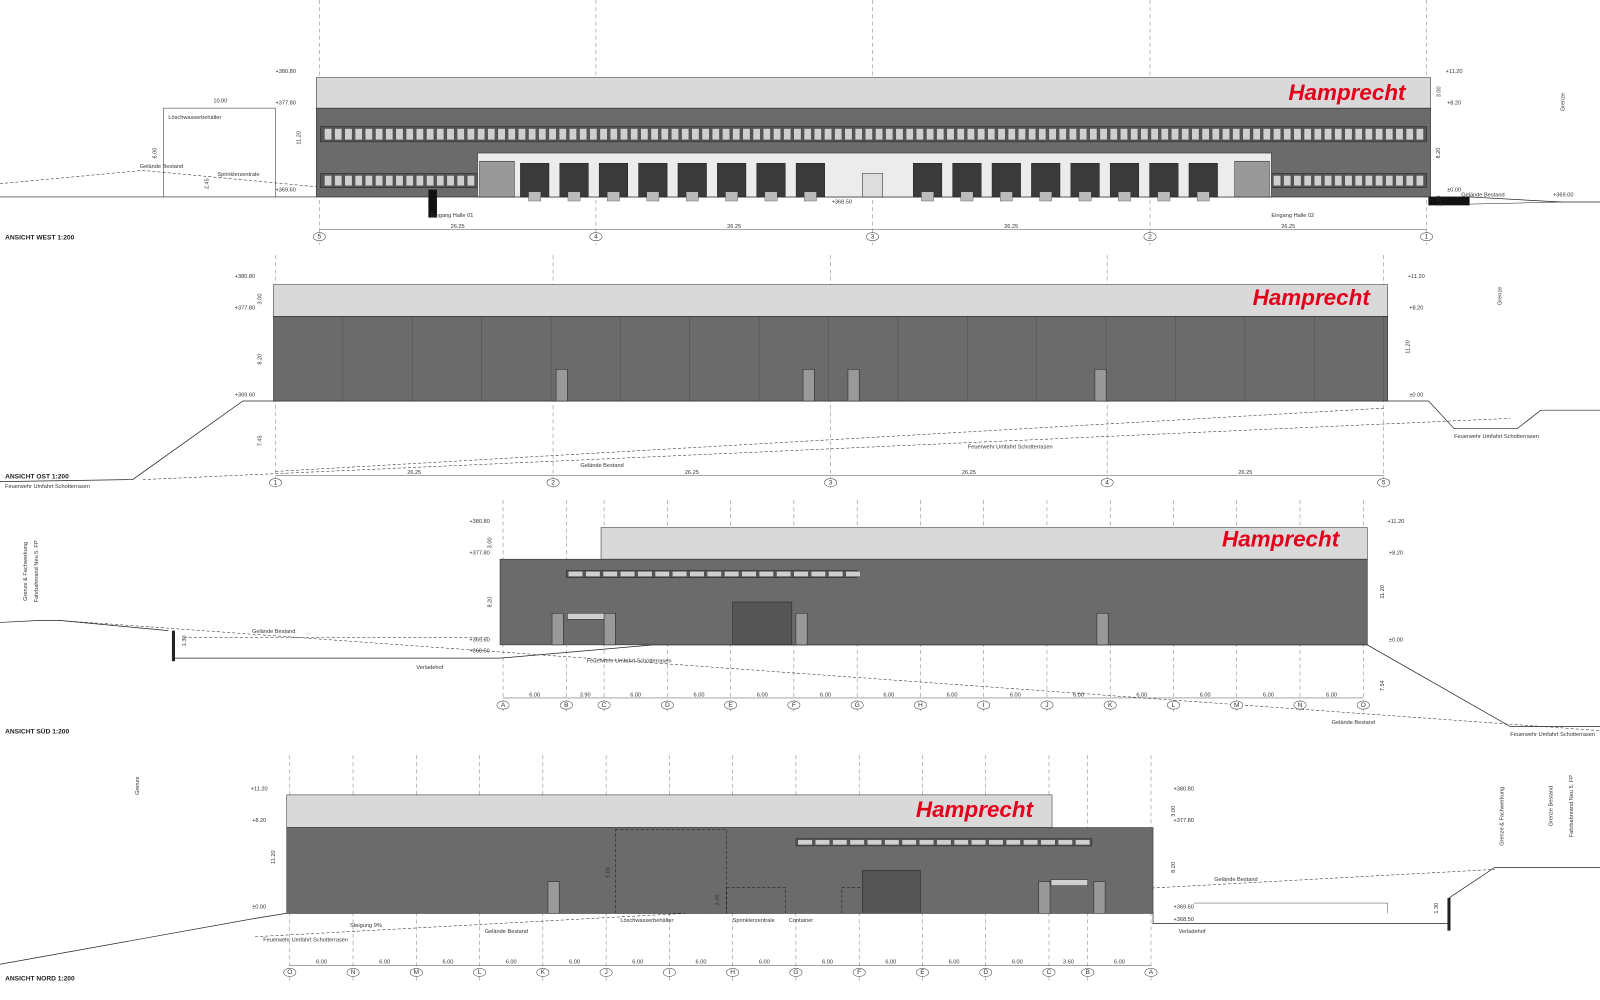  Describe the element at coordinates (585, 695) in the screenshot. I see `dimension-label: 3.90` at that location.